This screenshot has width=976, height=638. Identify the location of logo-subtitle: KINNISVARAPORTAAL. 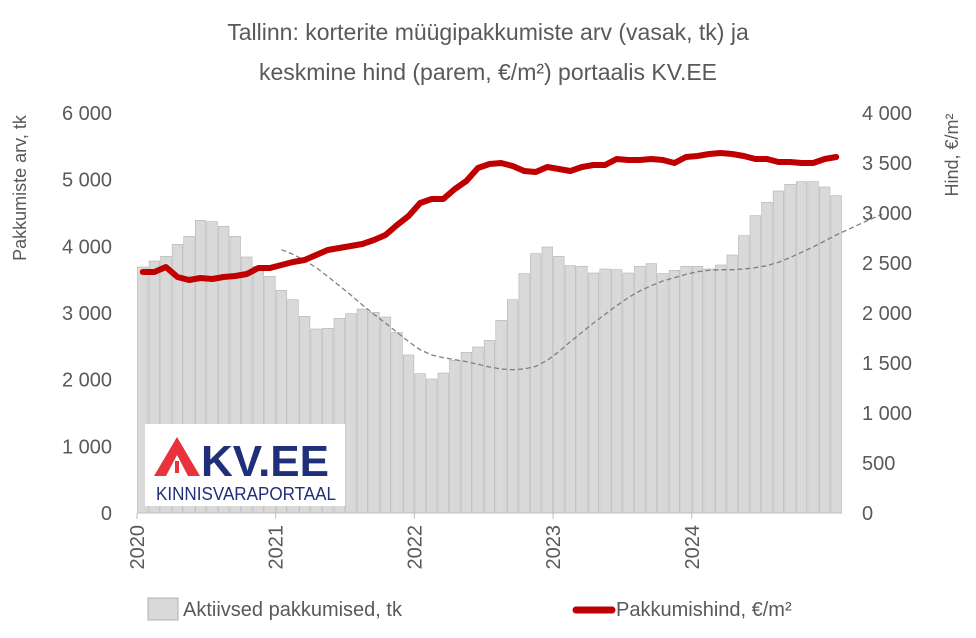
(246, 494).